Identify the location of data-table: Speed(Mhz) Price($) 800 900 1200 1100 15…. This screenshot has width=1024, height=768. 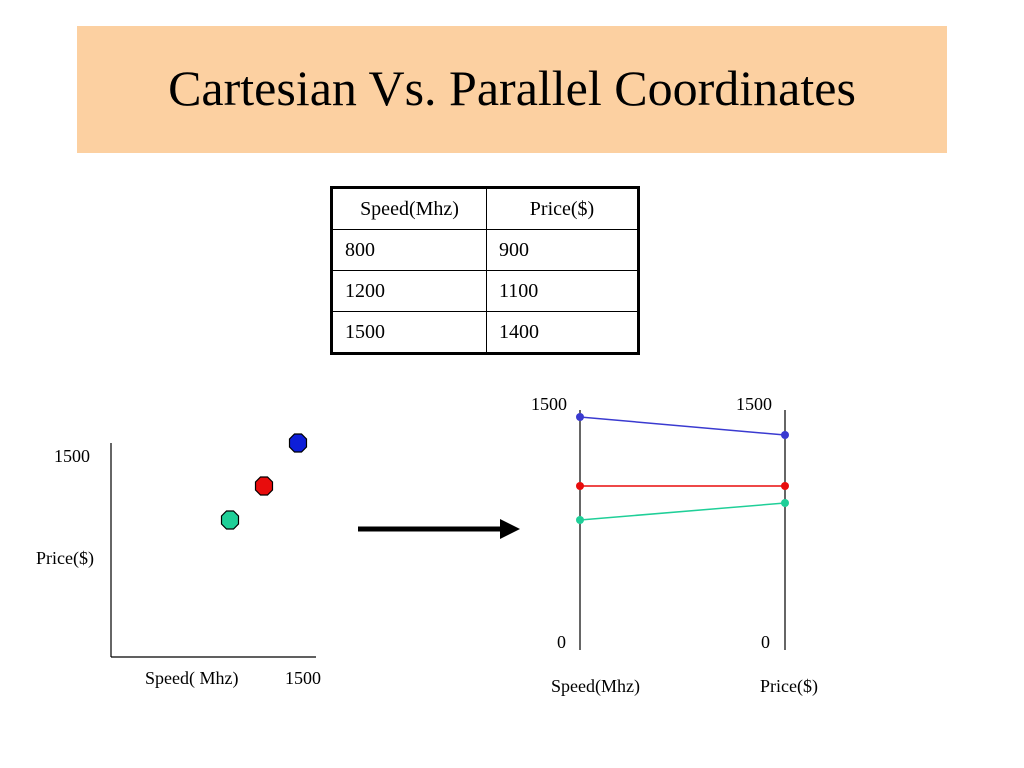
(485, 270).